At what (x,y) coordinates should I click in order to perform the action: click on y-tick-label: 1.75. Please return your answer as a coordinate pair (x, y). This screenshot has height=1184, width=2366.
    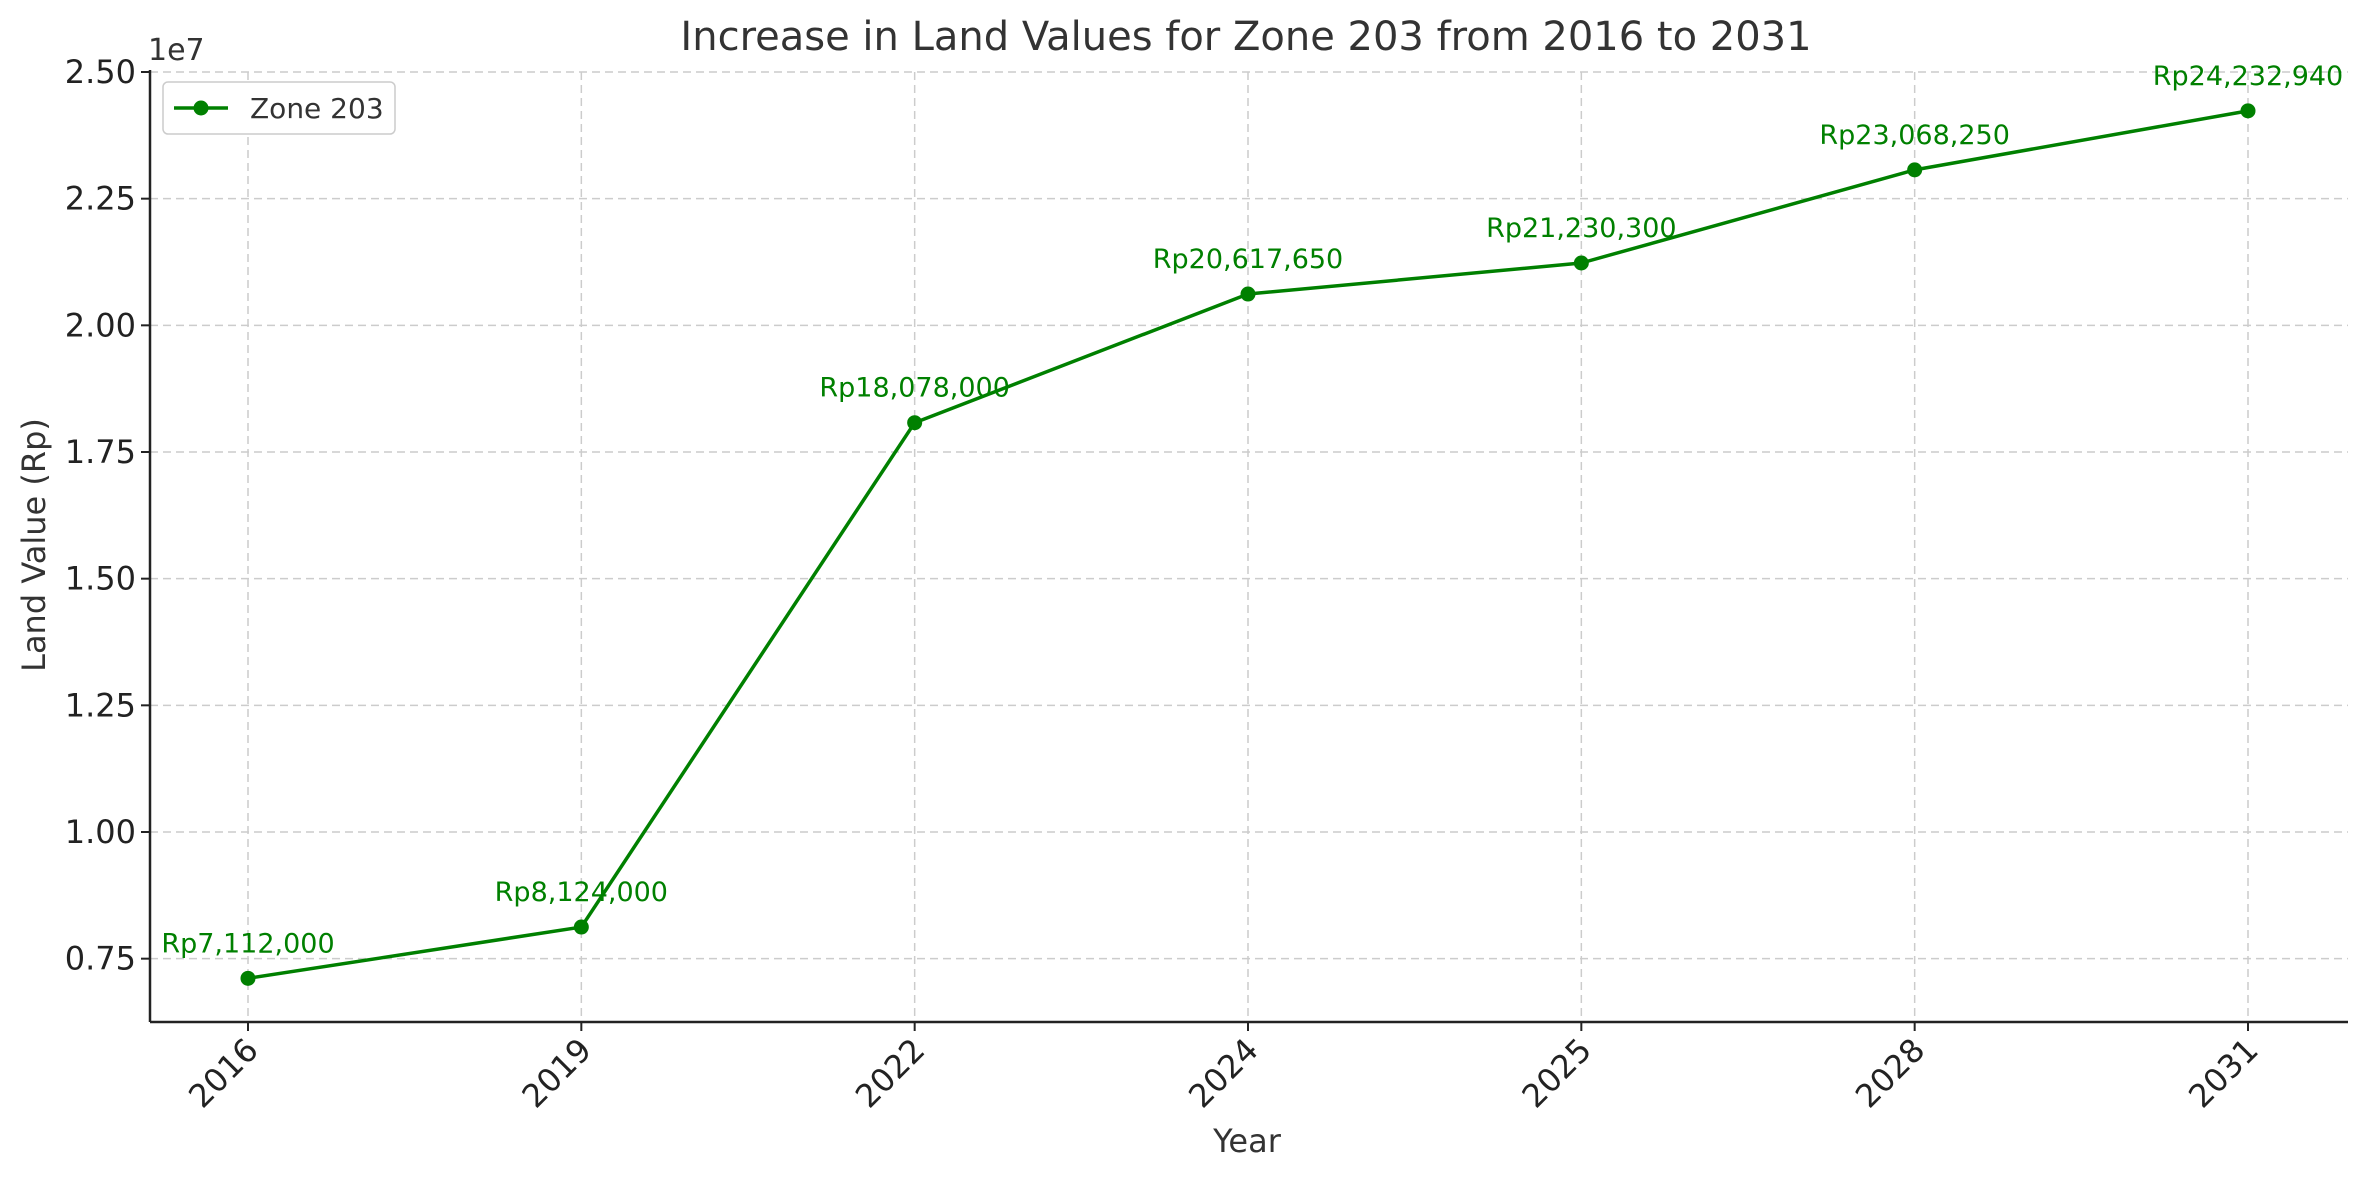
    Looking at the image, I should click on (100, 452).